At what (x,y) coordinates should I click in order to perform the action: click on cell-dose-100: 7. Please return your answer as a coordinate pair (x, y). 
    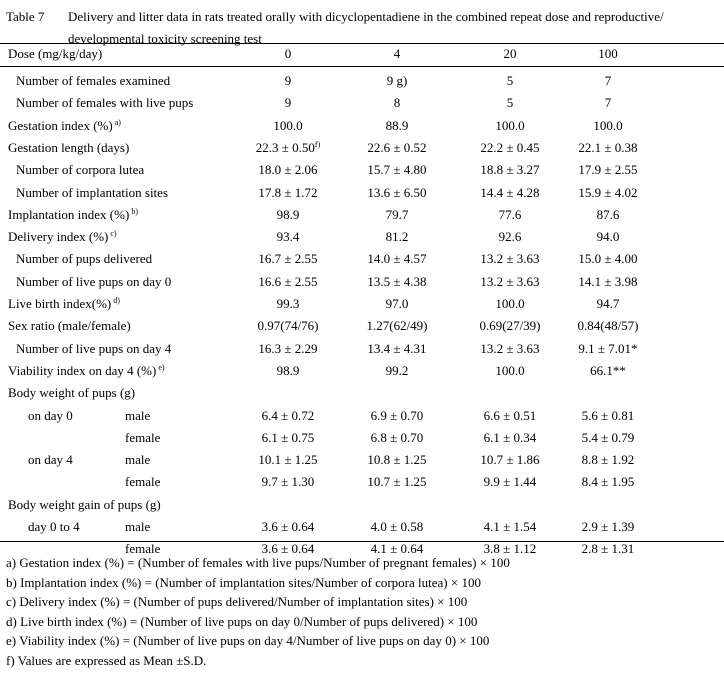
    Looking at the image, I should click on (608, 103).